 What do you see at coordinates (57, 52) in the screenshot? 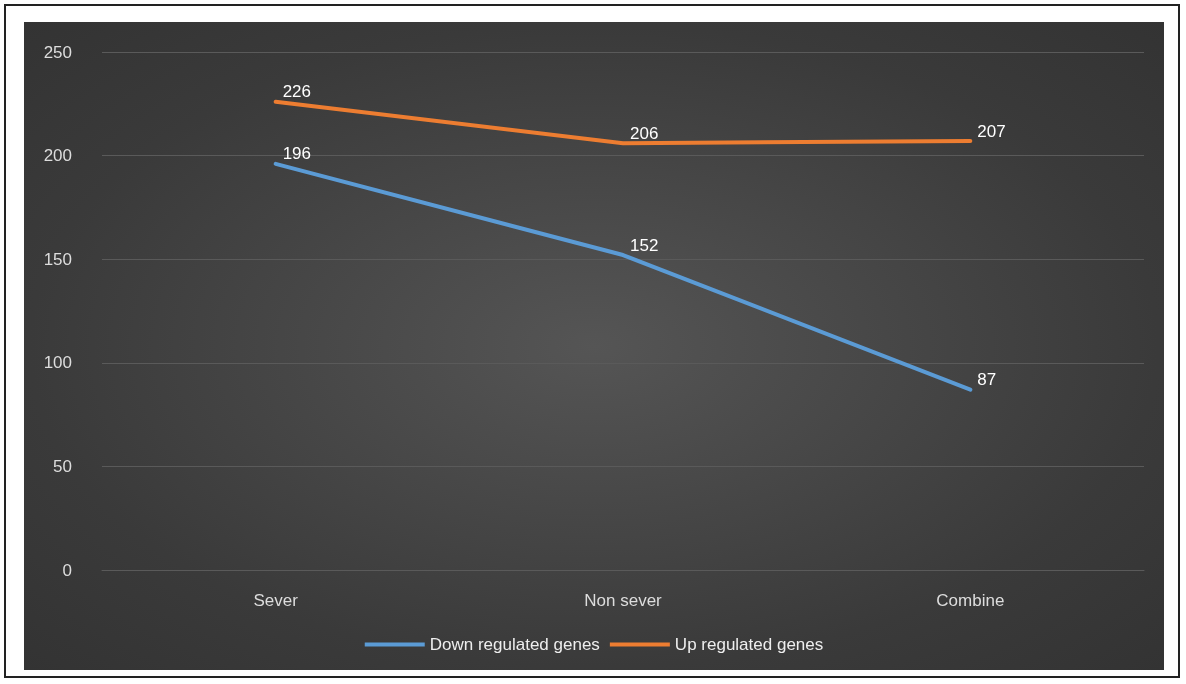
I see `y-tick-label: 250` at bounding box center [57, 52].